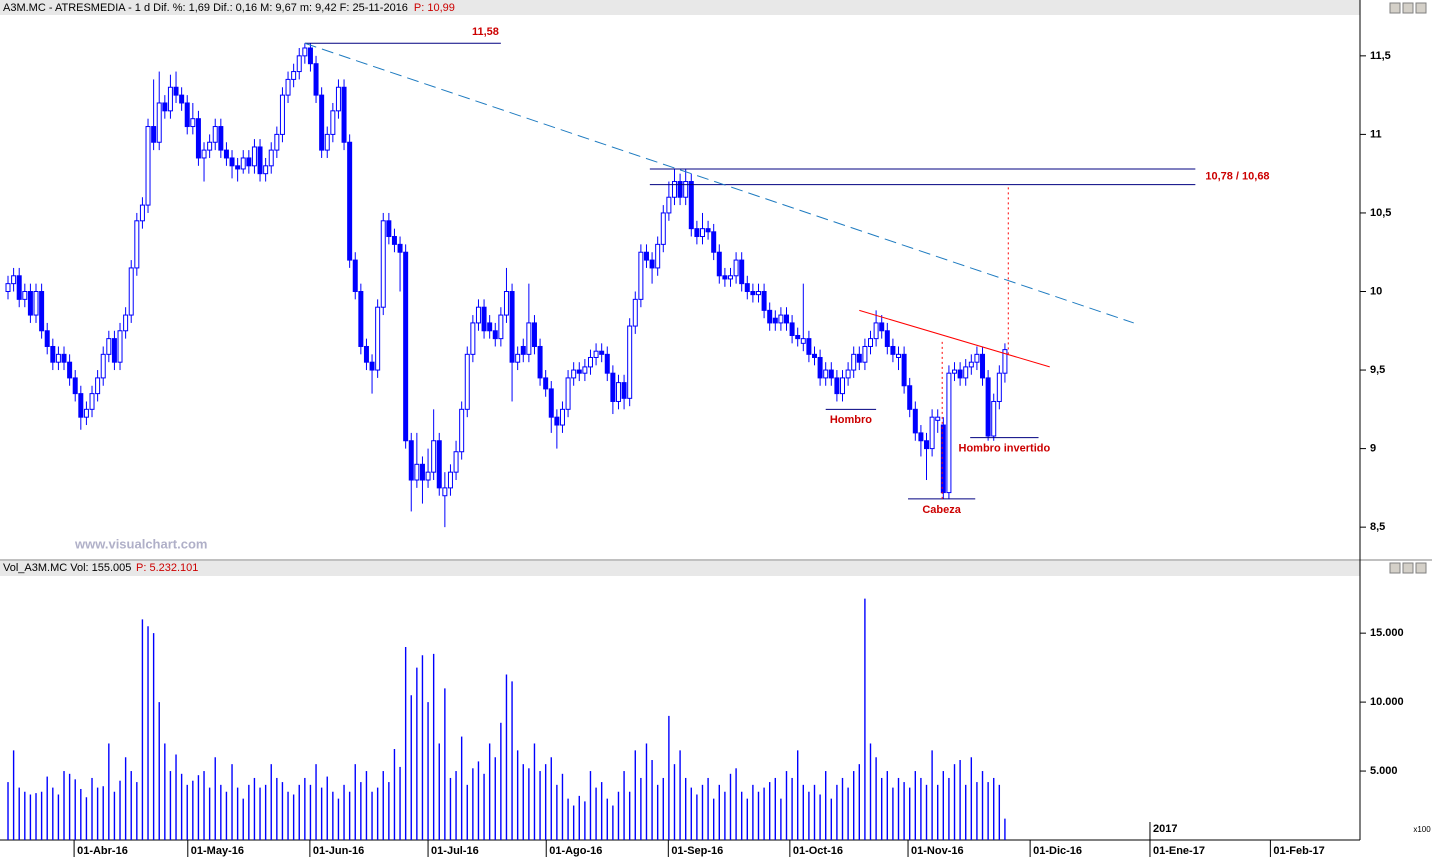  I want to click on x-tick-label: 01-Sep-16, so click(697, 851).